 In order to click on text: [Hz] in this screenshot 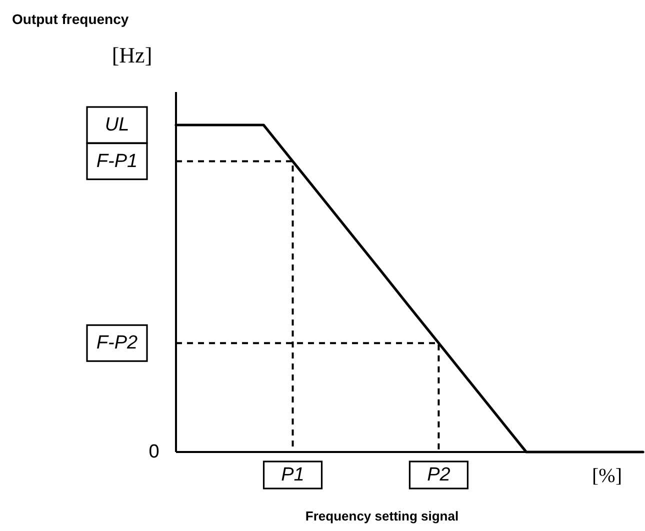, I will do `click(132, 55)`.